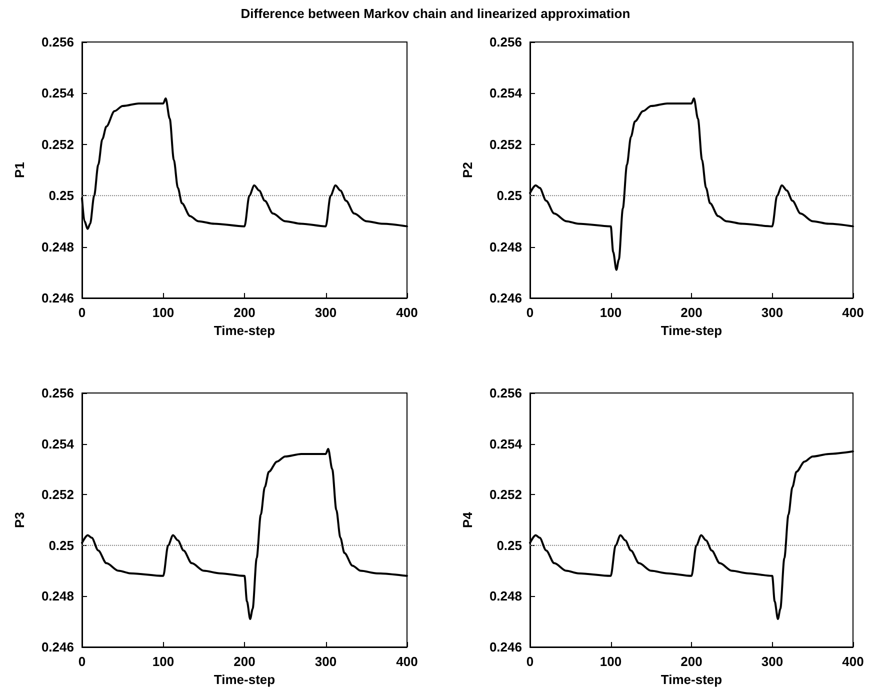  I want to click on y-axis-title: P3, so click(19, 520).